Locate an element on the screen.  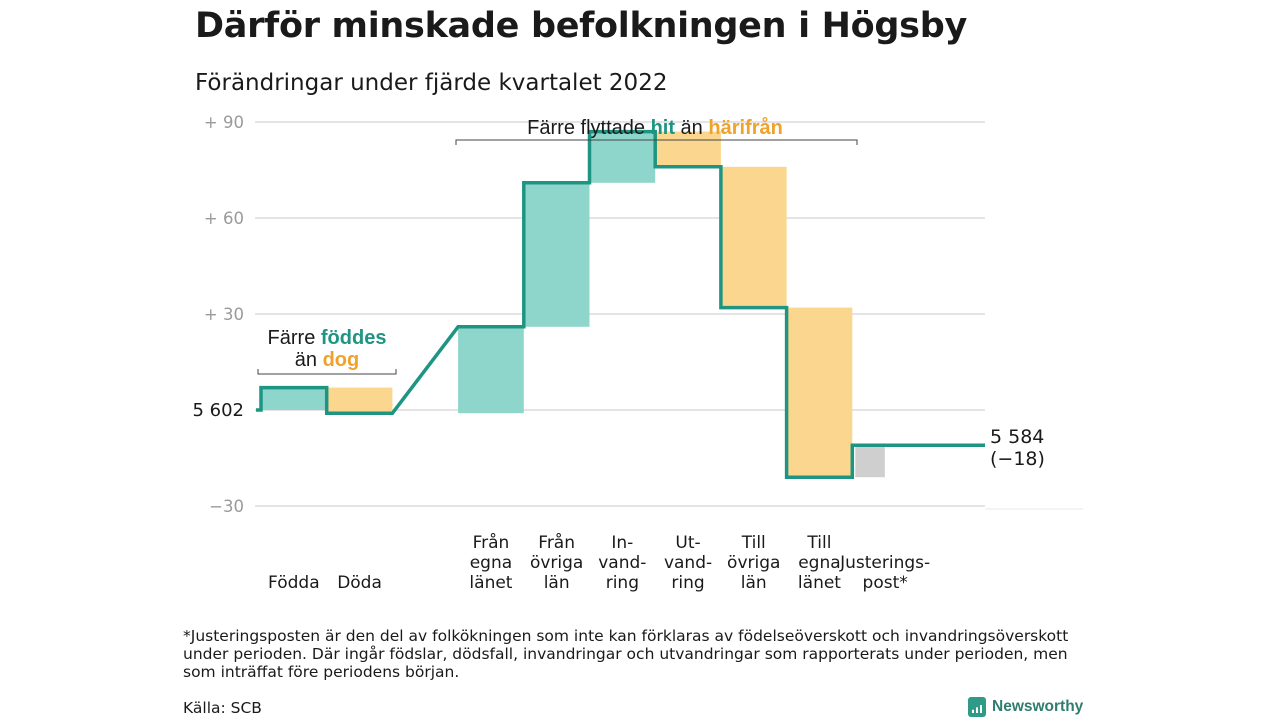
end-labels: 5 584(−18) is located at coordinates (1017, 448).